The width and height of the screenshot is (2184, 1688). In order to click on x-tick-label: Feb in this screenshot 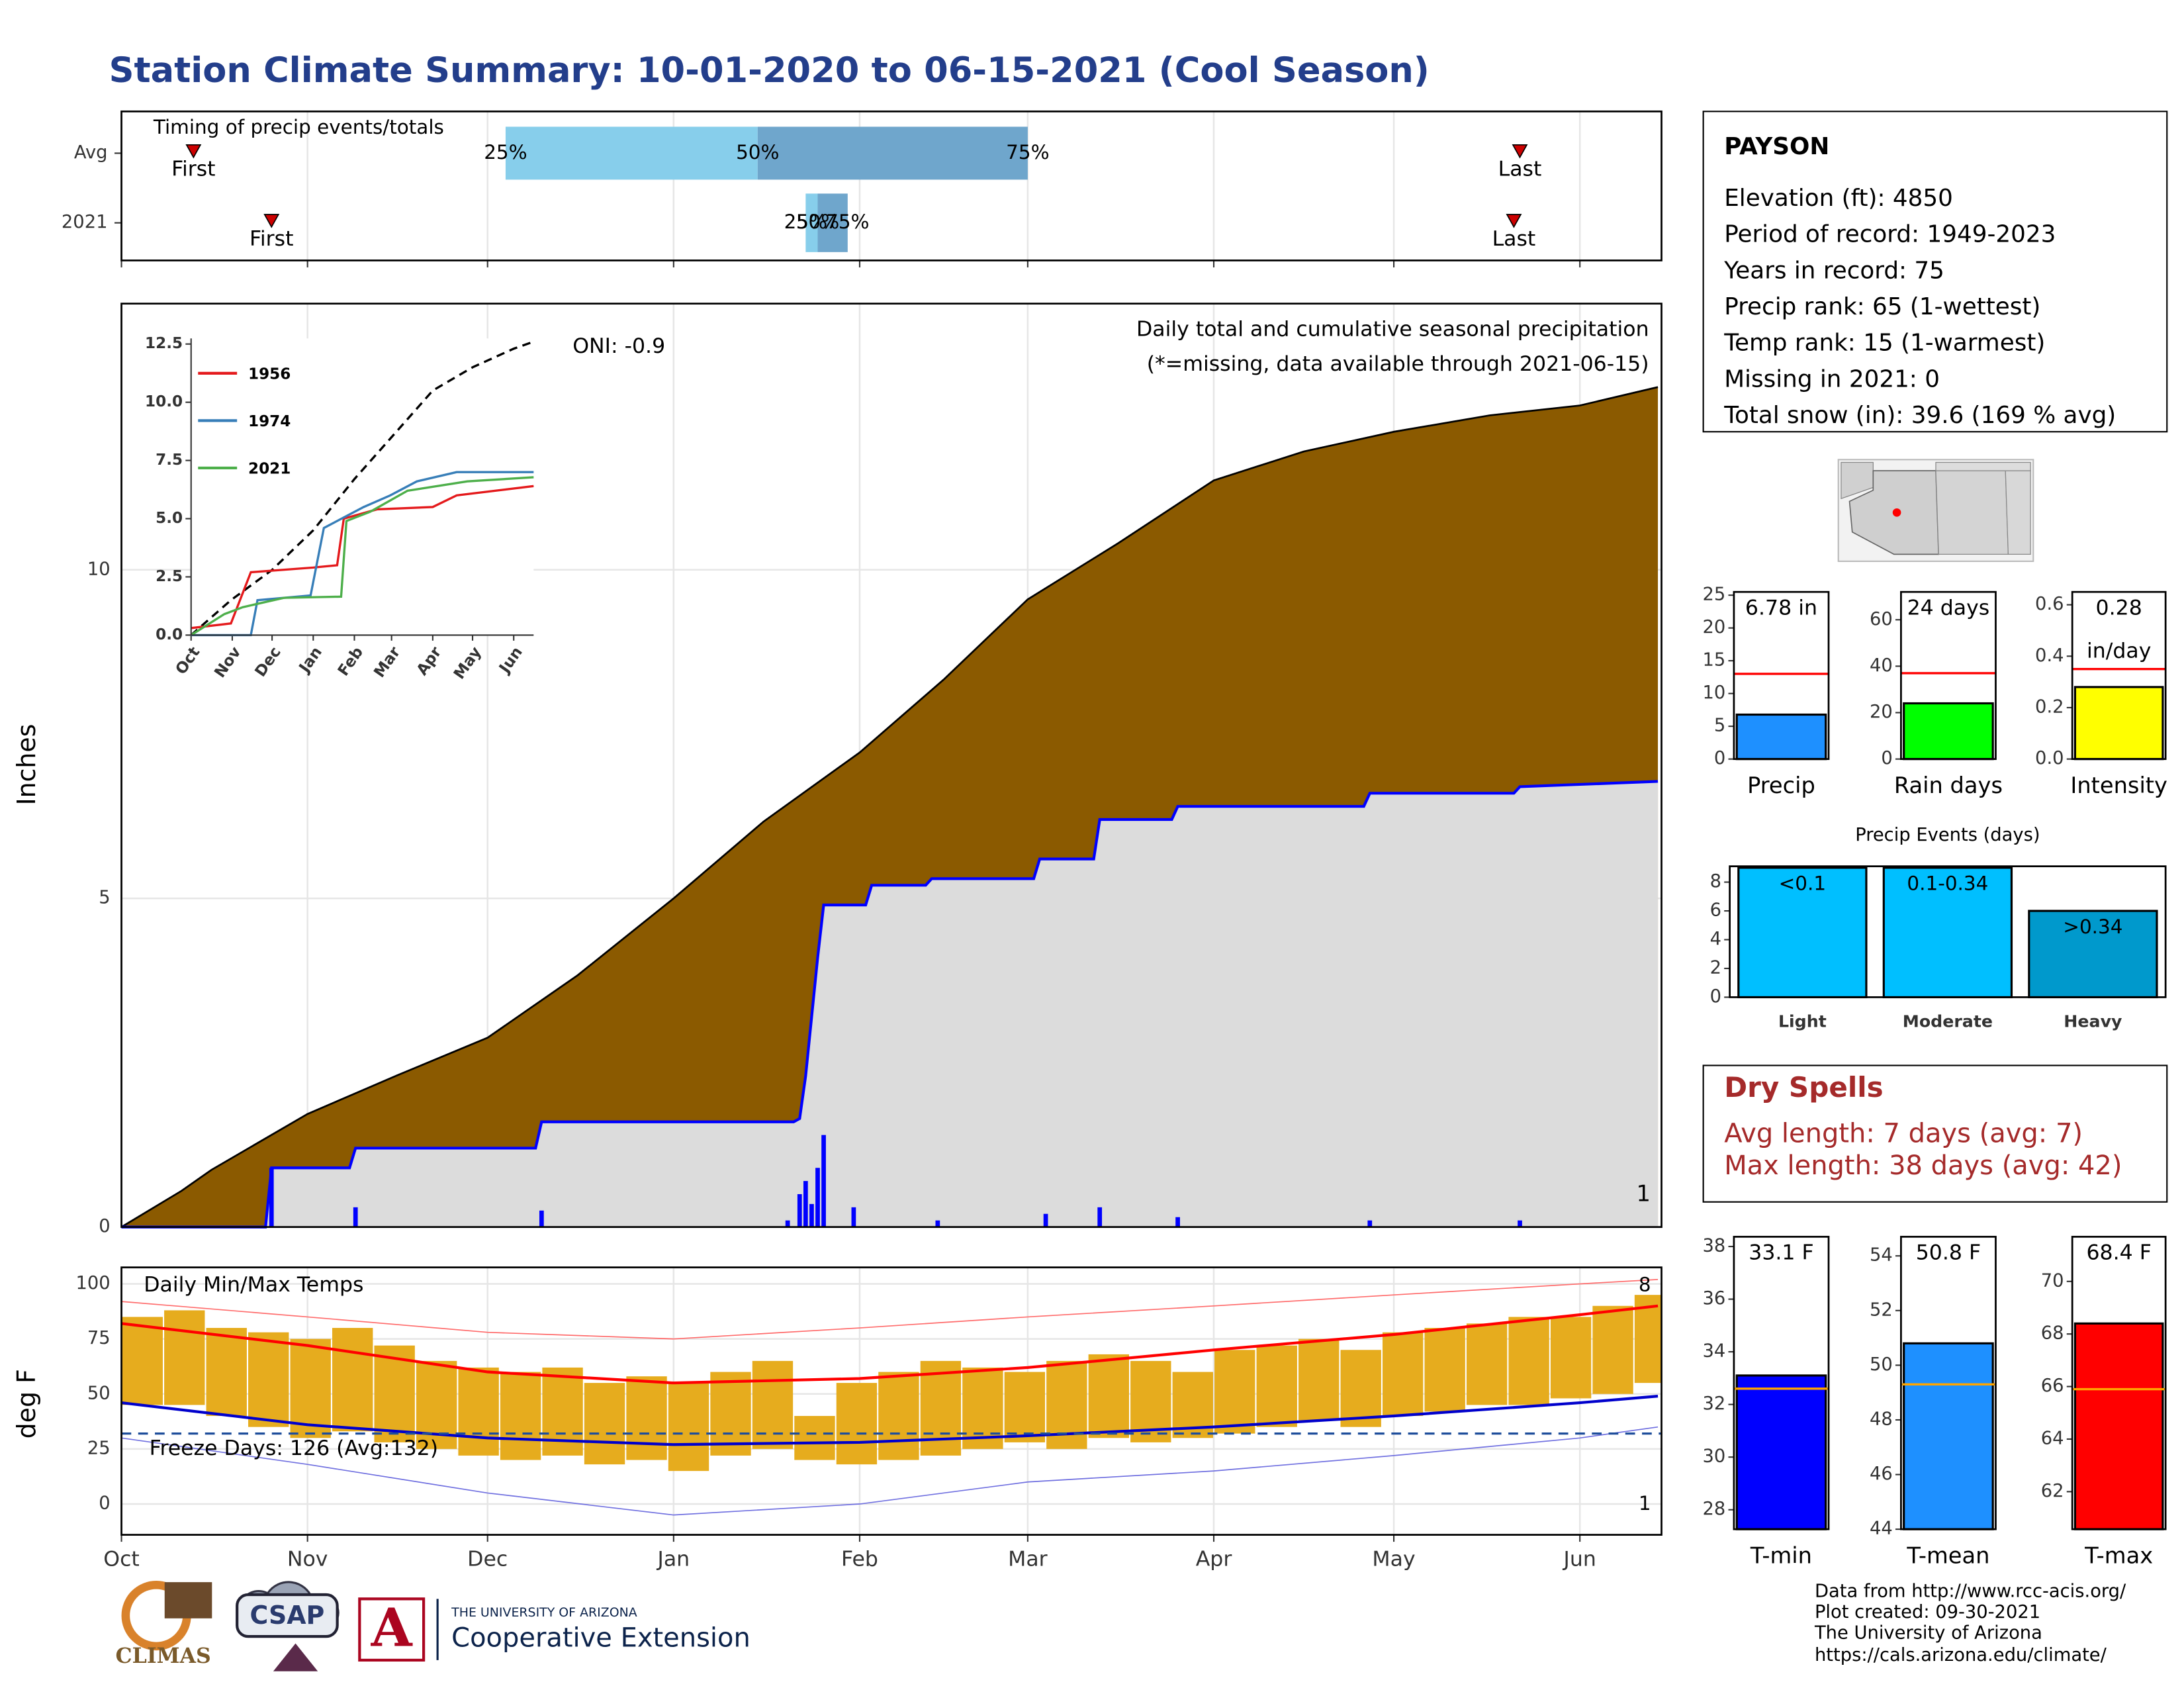, I will do `click(859, 1559)`.